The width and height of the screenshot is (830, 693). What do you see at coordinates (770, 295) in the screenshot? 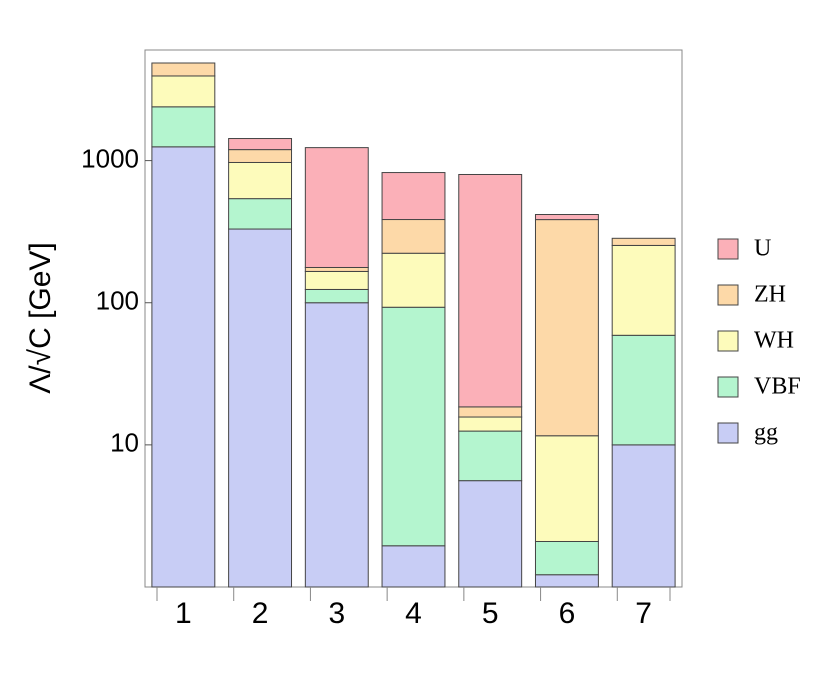
I see `legend-label: ZH` at bounding box center [770, 295].